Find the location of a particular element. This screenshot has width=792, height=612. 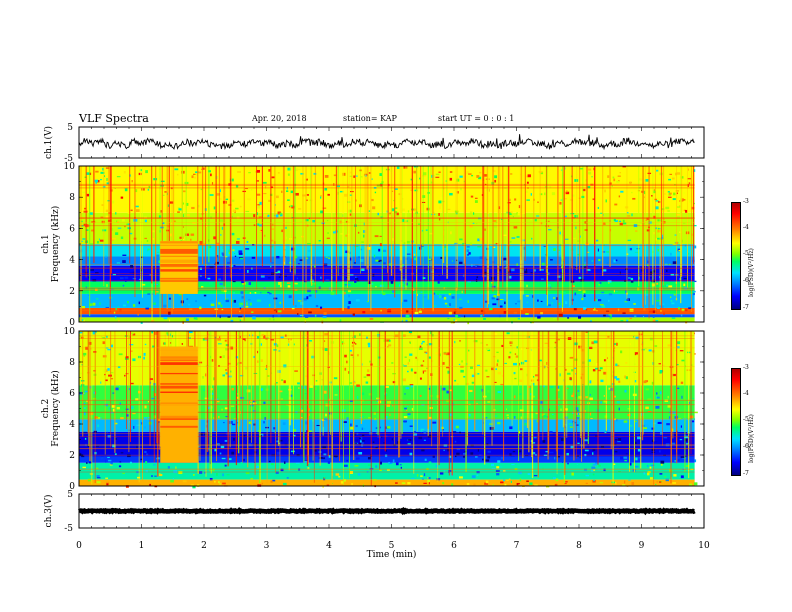

colorbar-ch1-label: log(PSD)(V²/Hz) is located at coordinates (751, 272).